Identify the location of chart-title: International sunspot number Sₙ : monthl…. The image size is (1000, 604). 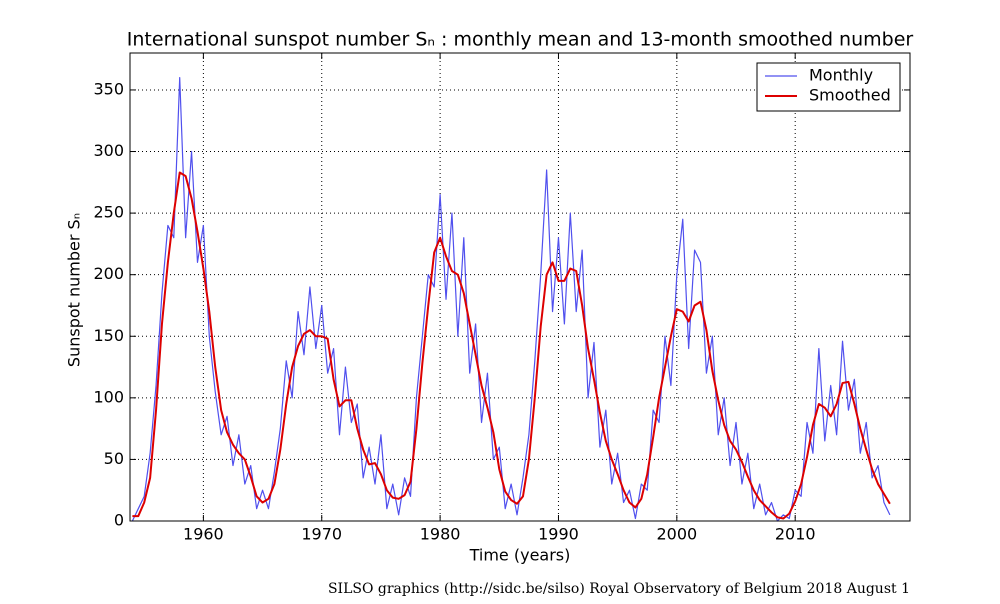
(520, 40).